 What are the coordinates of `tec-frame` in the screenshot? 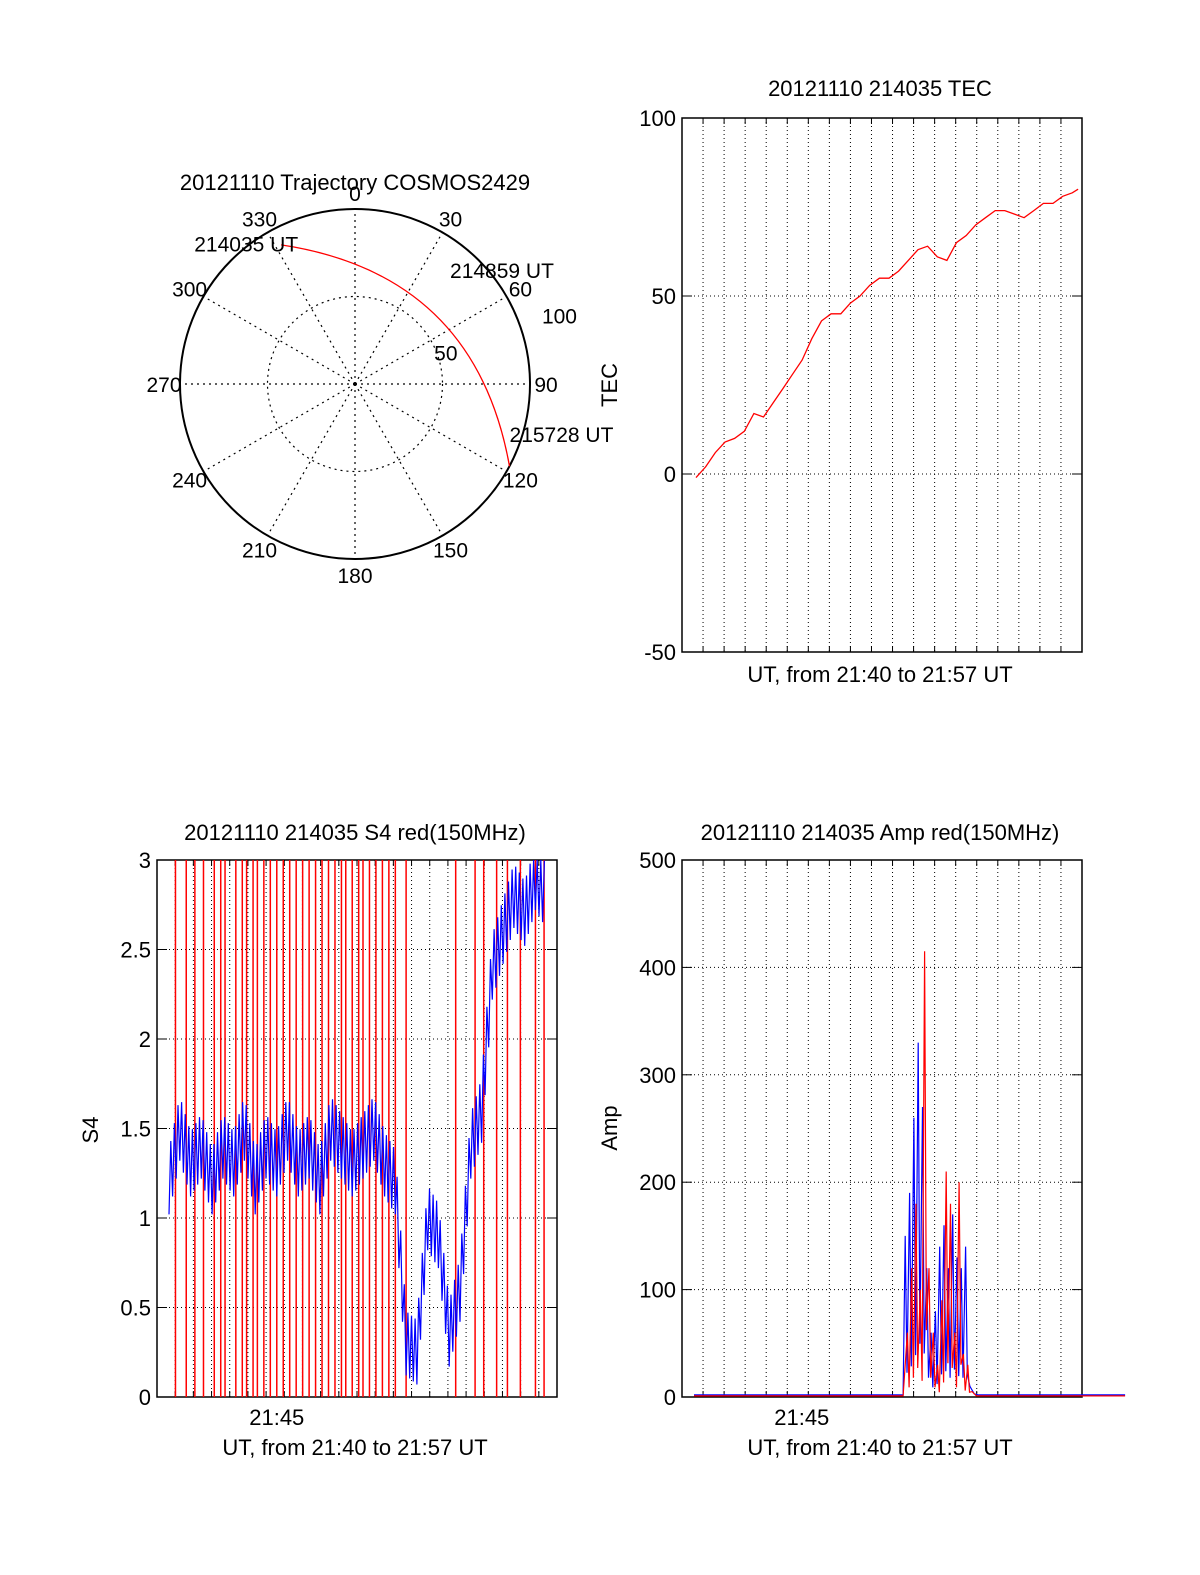 It's located at (882, 385).